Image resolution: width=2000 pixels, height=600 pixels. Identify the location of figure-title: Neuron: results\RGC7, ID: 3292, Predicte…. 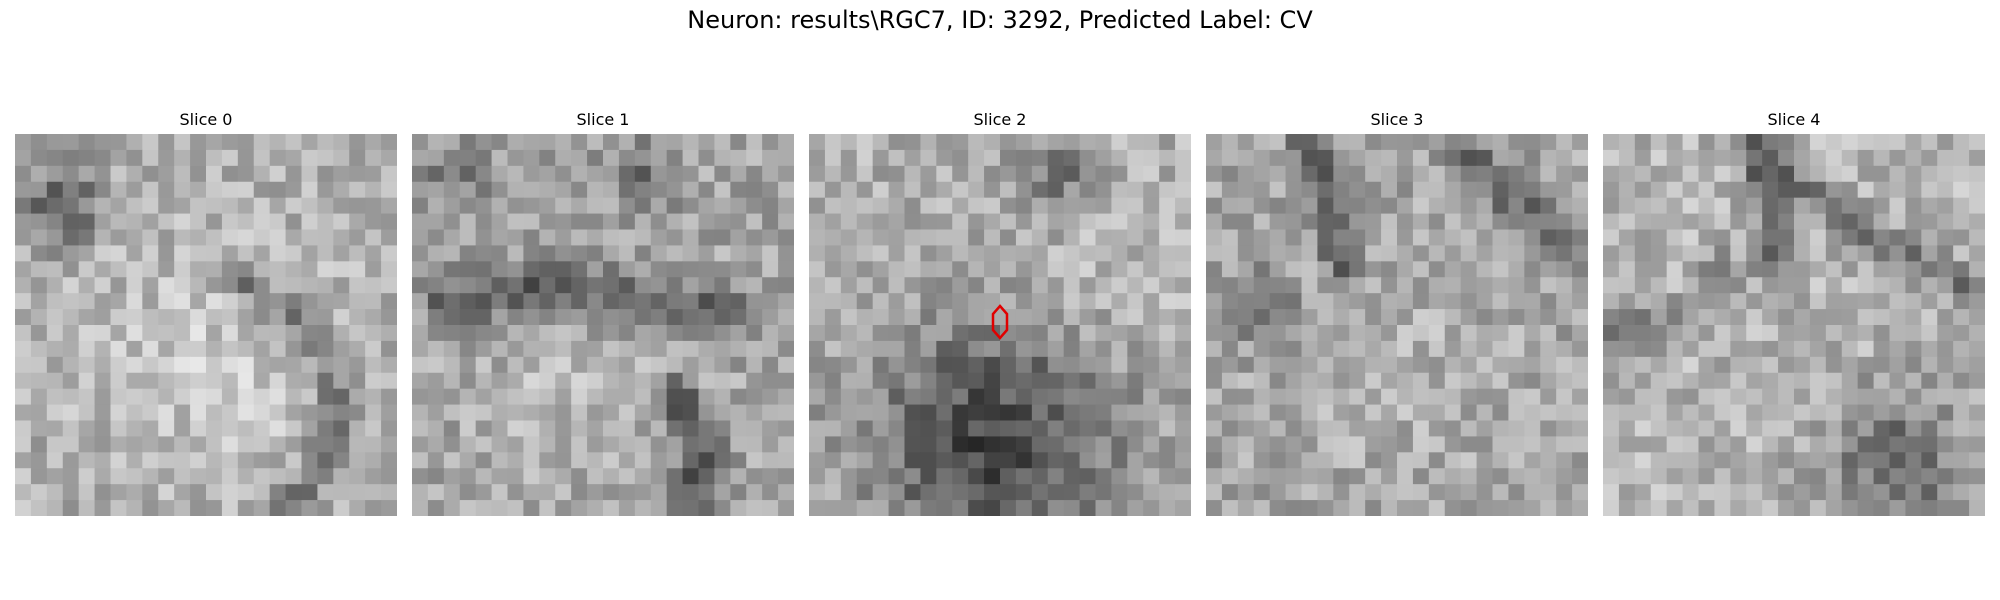
(1000, 20).